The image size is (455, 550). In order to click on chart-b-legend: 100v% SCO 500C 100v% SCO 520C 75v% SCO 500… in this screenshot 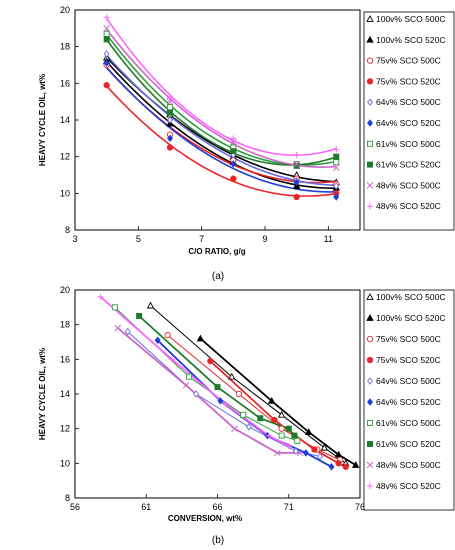, I will do `click(409, 400)`.